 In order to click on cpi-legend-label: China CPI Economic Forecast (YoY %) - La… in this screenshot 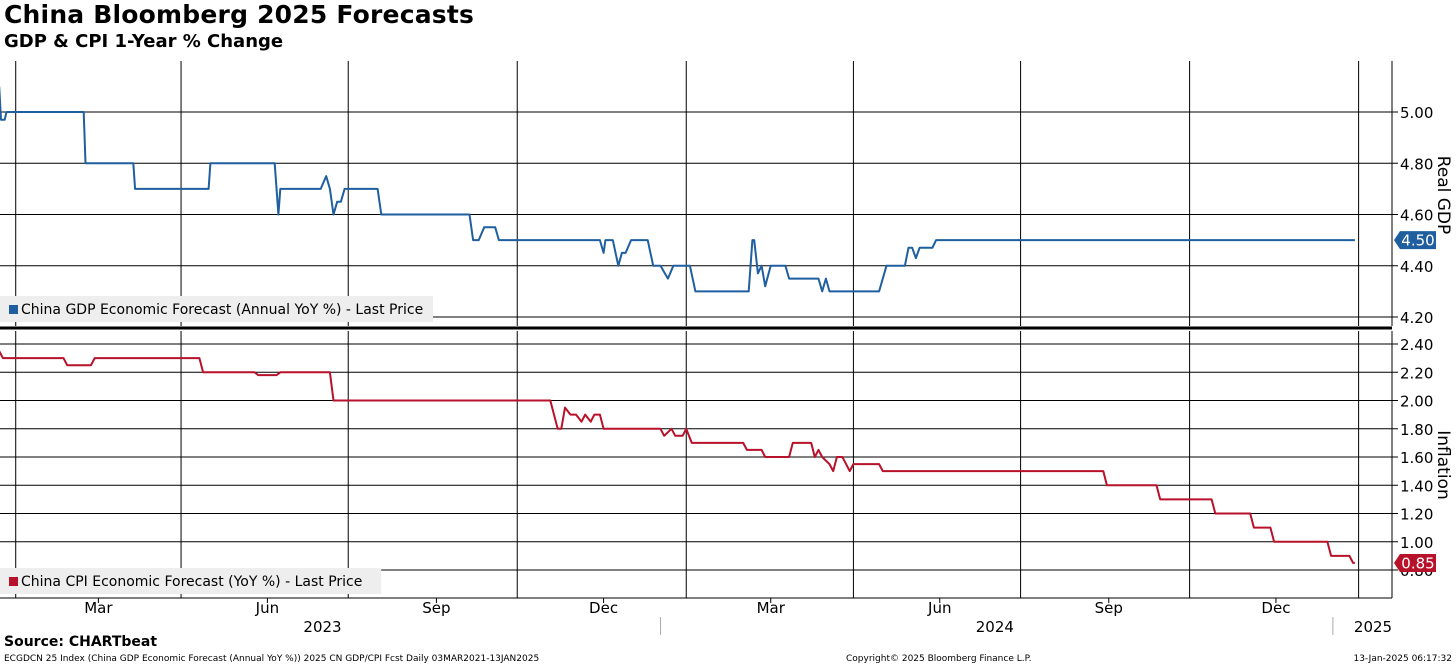, I will do `click(191, 582)`.